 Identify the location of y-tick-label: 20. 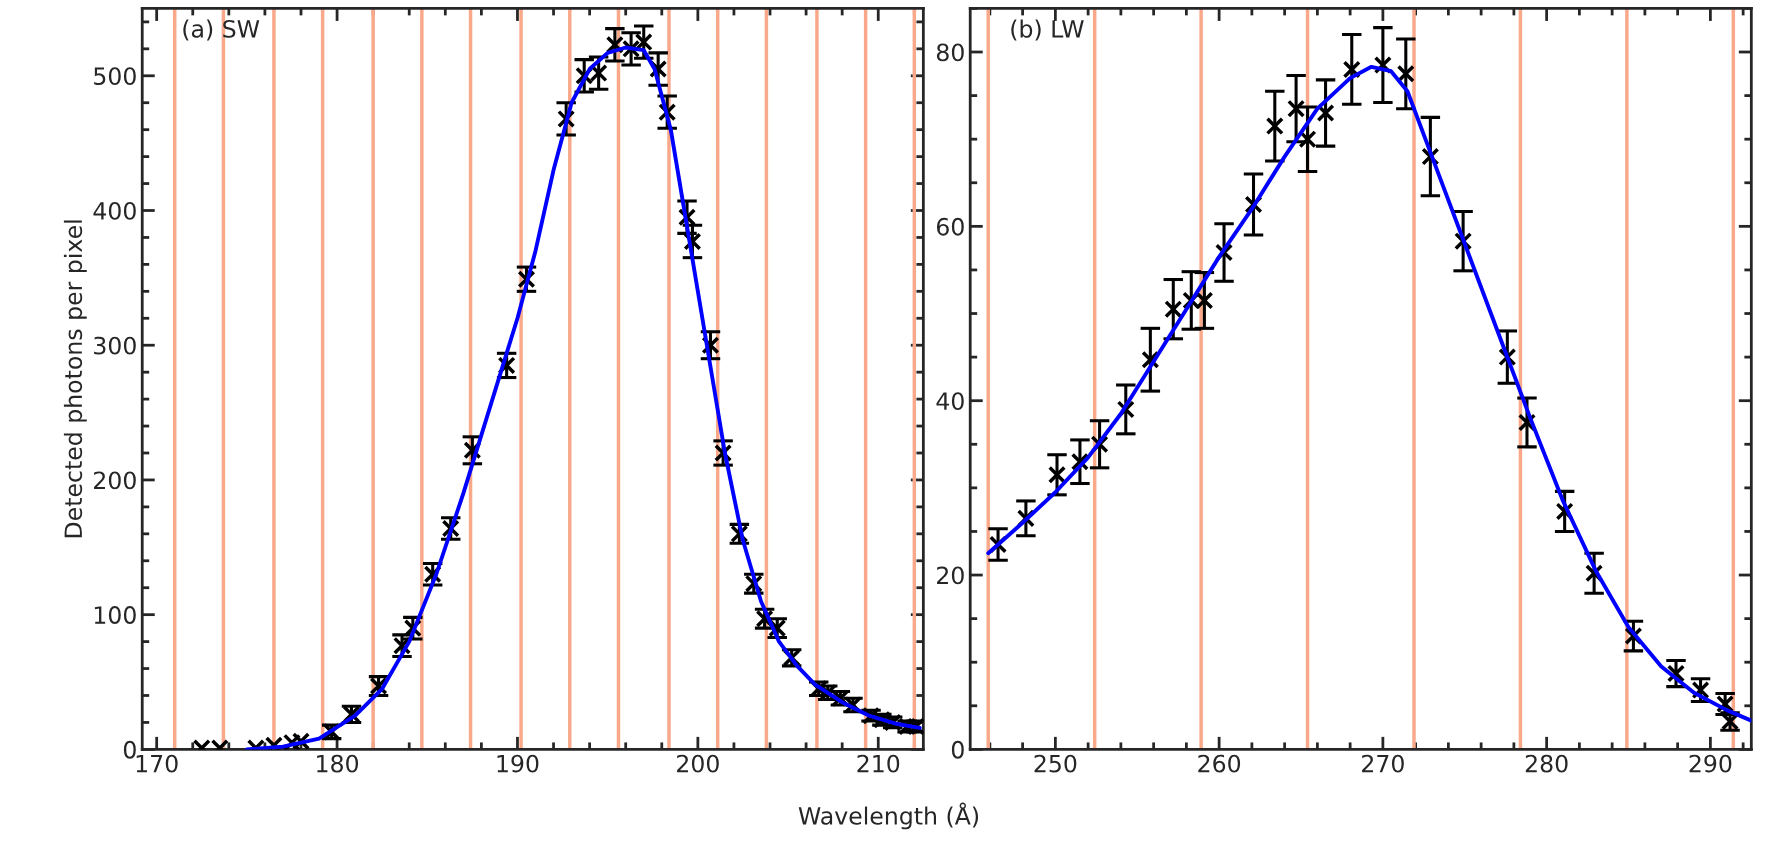
(950, 575).